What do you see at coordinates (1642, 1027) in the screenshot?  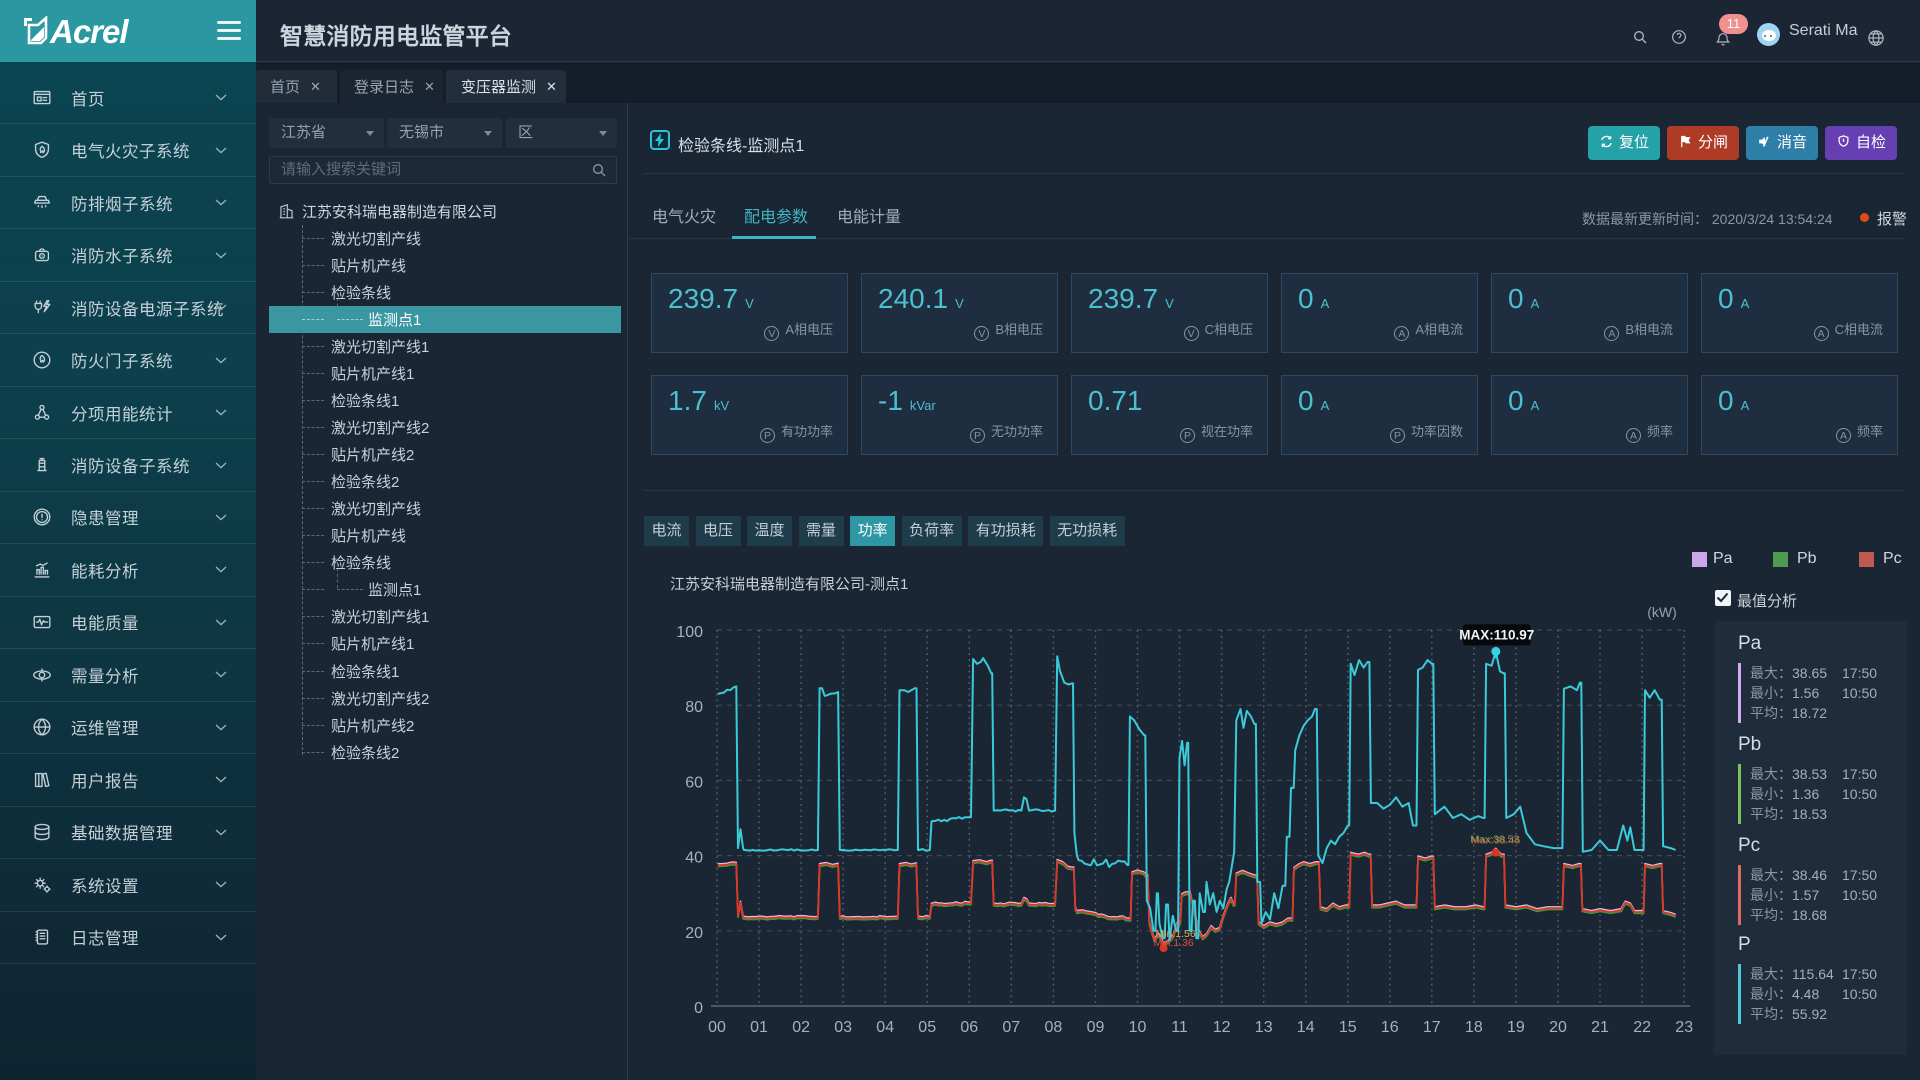 I see `svg-text: 22` at bounding box center [1642, 1027].